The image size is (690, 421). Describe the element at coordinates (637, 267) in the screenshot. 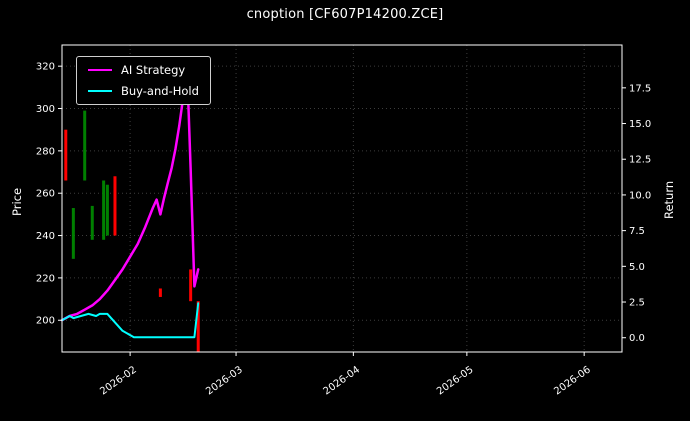

I see `svg-text: 5.0` at that location.